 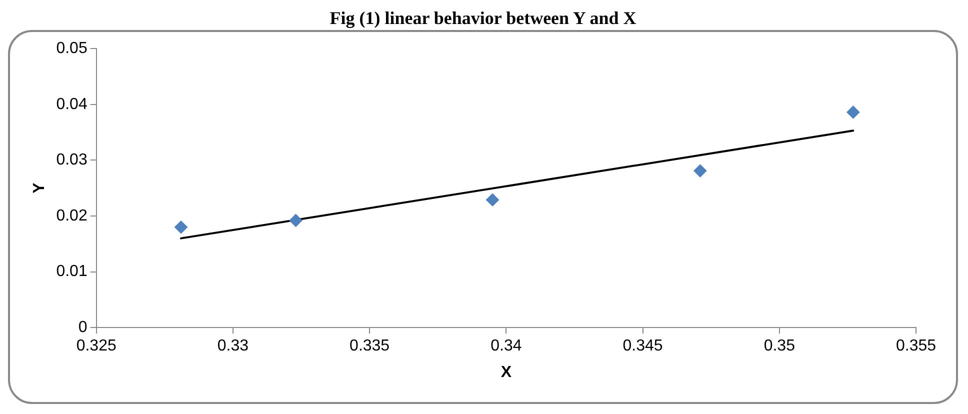 I want to click on y-tick-label: 0.02, so click(x=72, y=215).